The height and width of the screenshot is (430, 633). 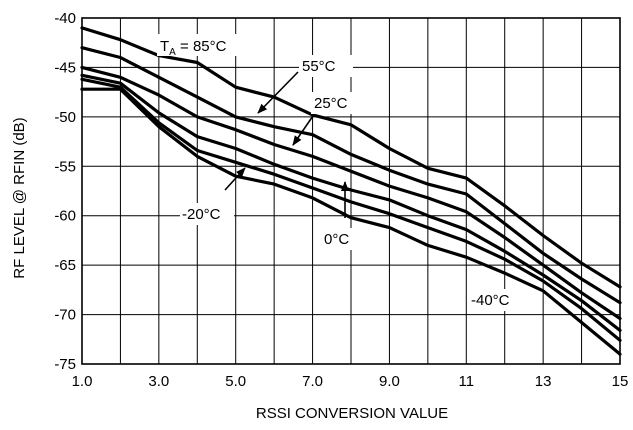 I want to click on label-ta-85: TA = 85°C, so click(x=193, y=48).